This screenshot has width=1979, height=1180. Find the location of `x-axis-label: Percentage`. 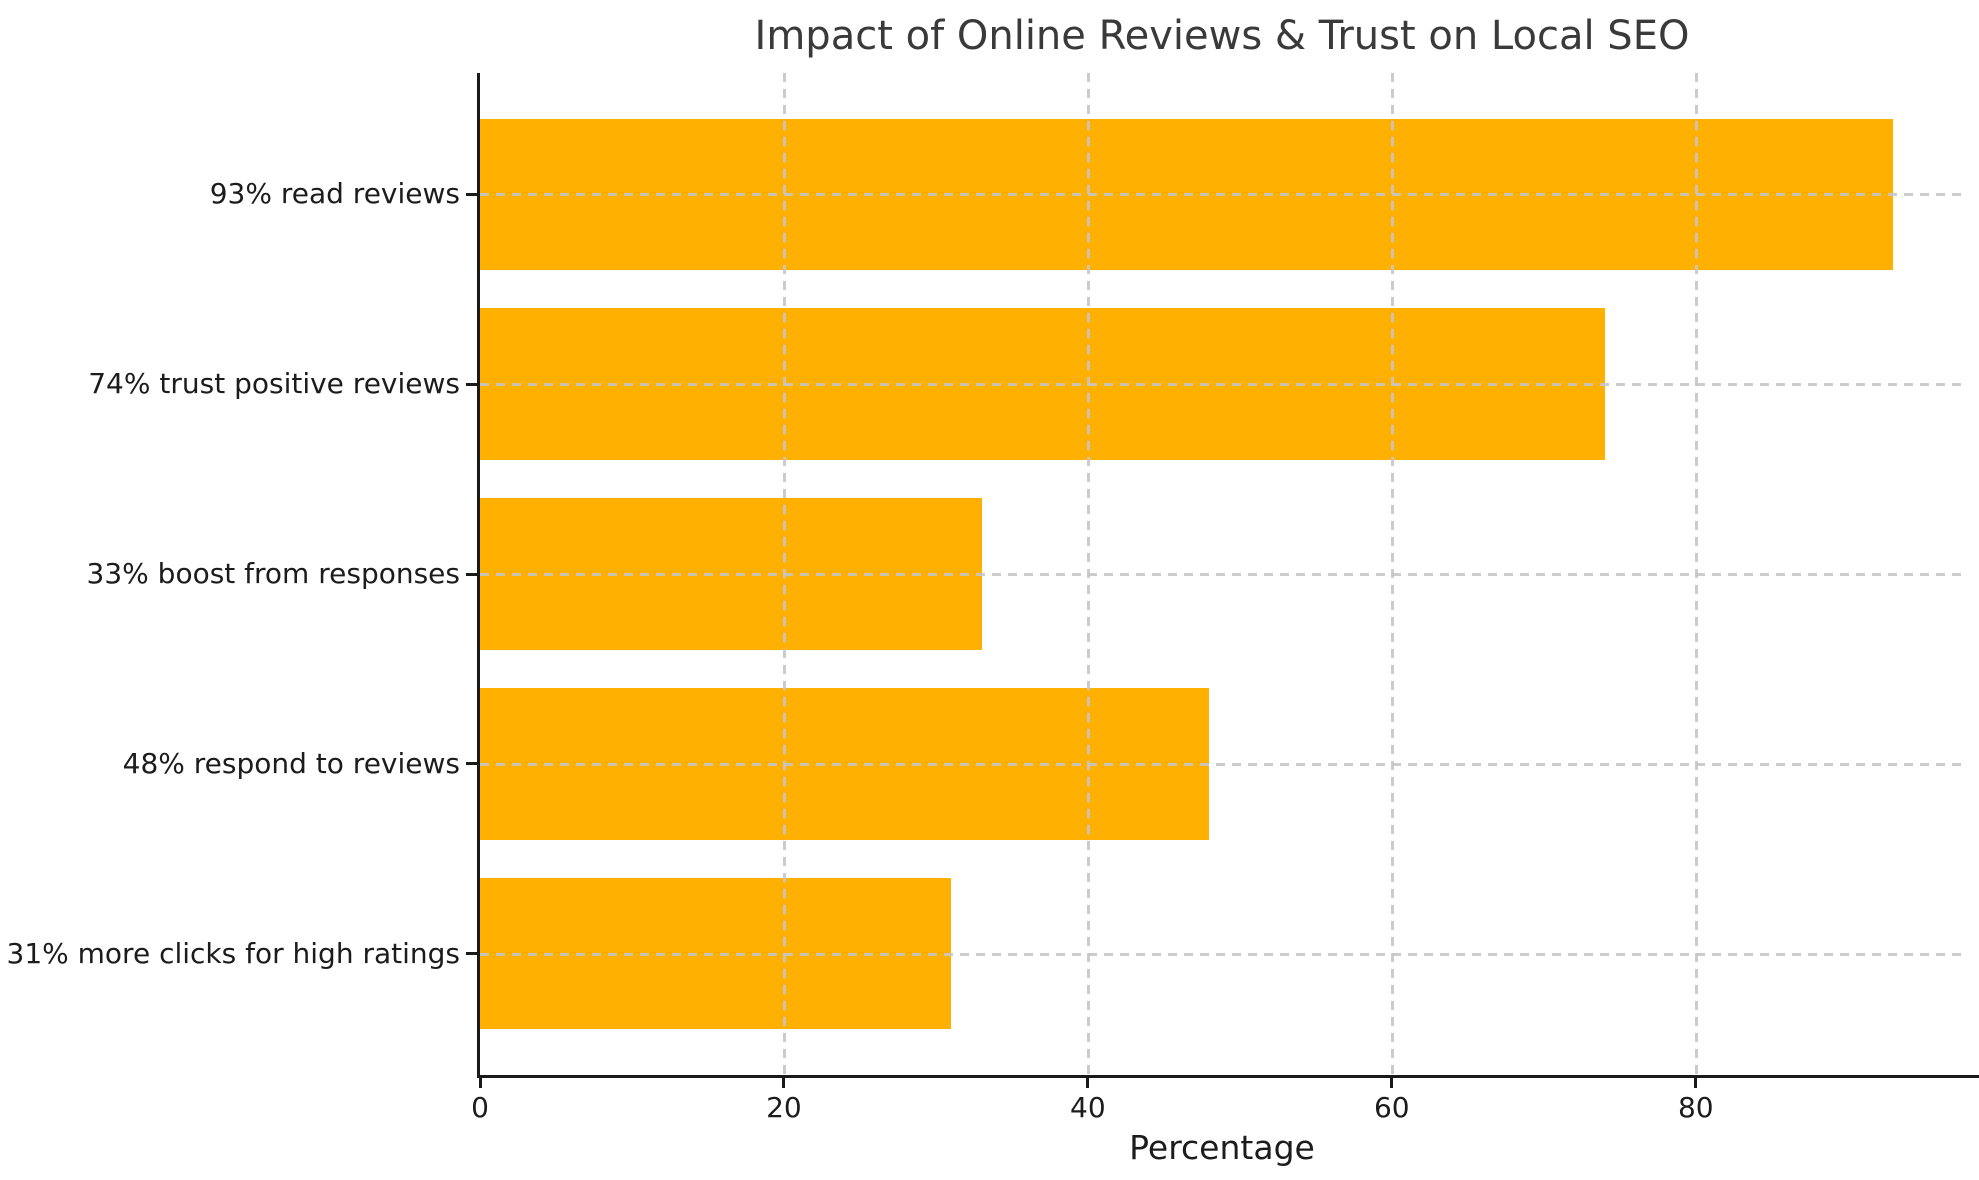

x-axis-label: Percentage is located at coordinates (1222, 1147).